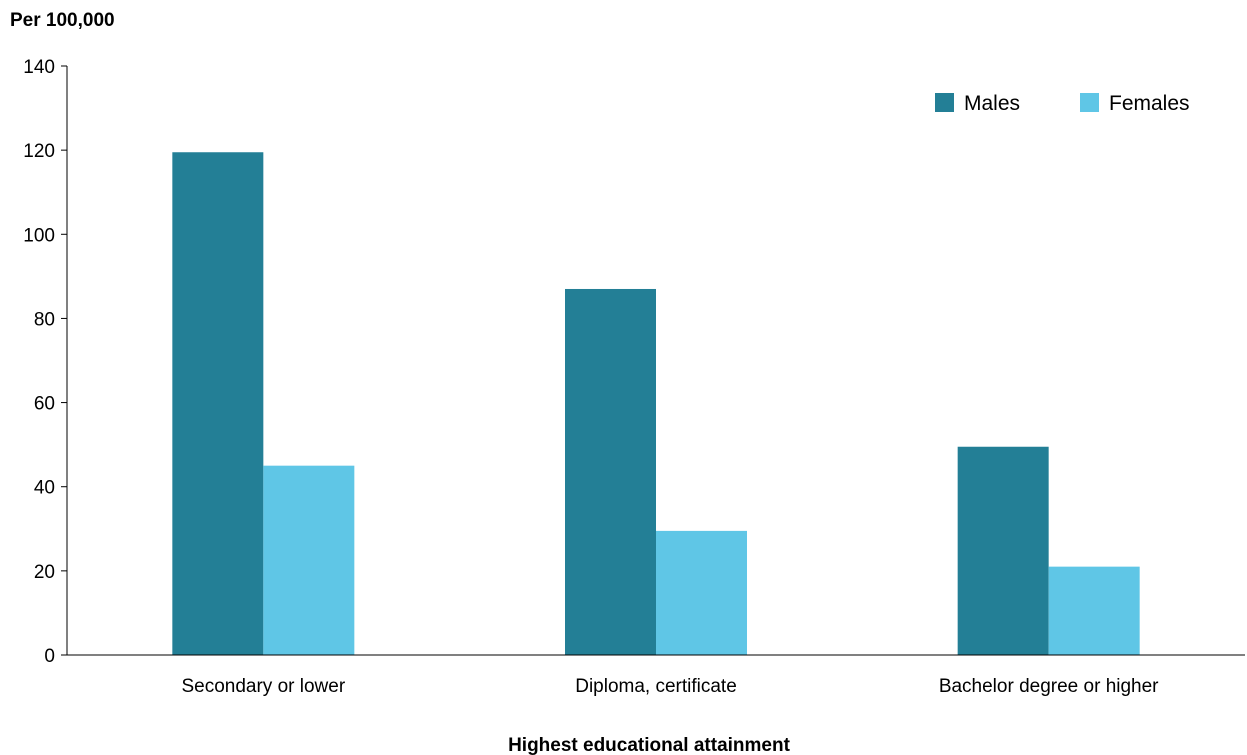 The image size is (1247, 755). I want to click on legend-swatch-males, so click(944, 102).